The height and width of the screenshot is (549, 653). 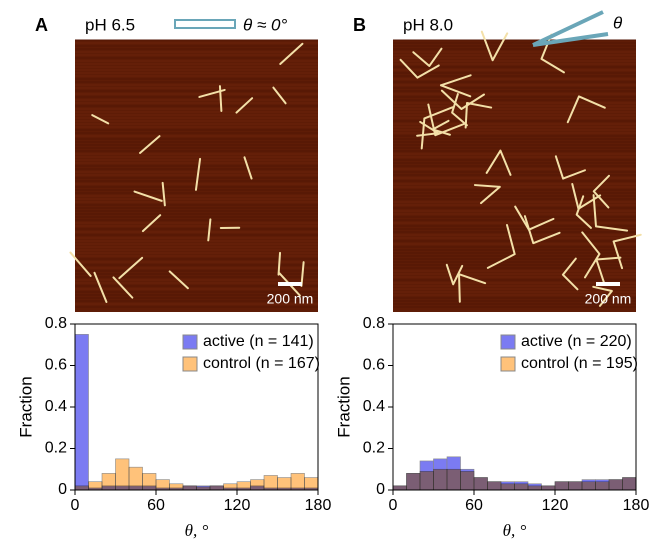 I want to click on condition: pH 8.0, so click(x=428, y=24).